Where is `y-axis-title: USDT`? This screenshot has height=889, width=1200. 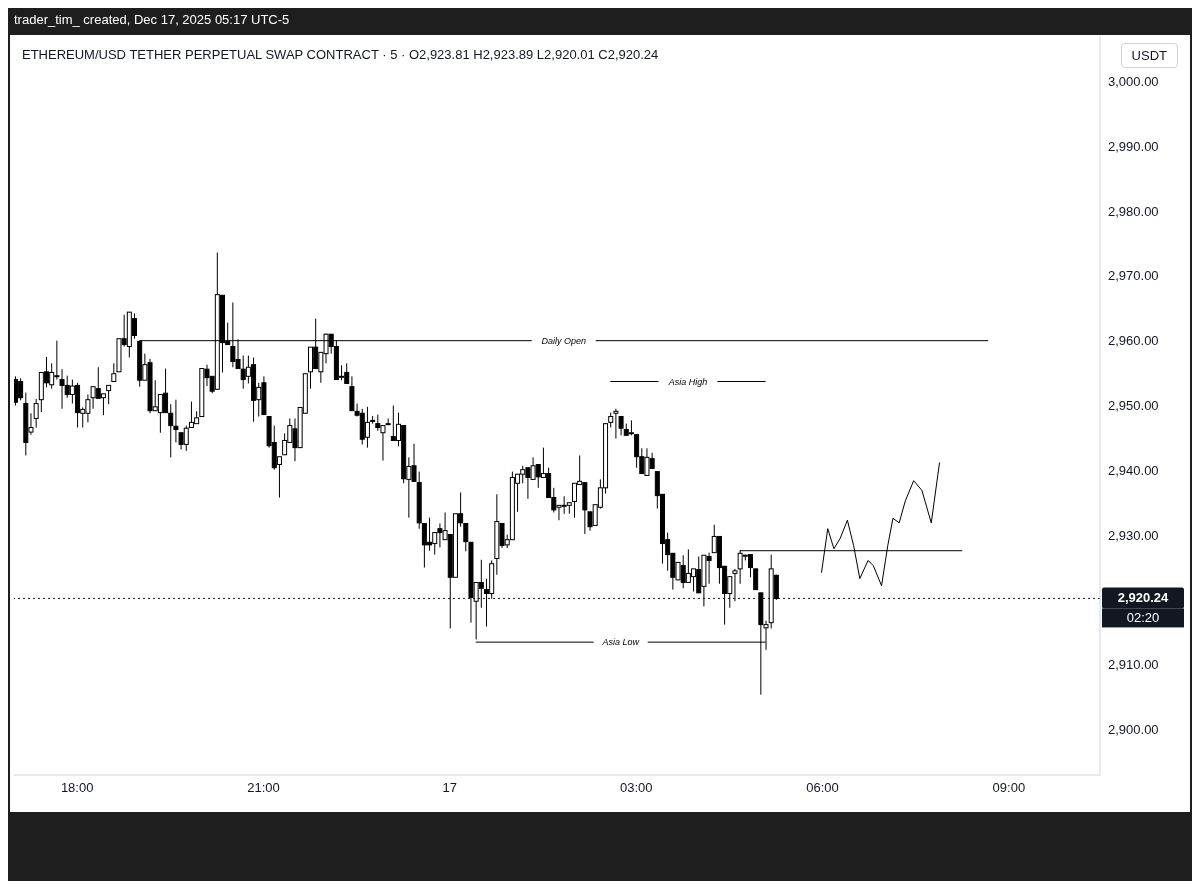
y-axis-title: USDT is located at coordinates (1149, 55).